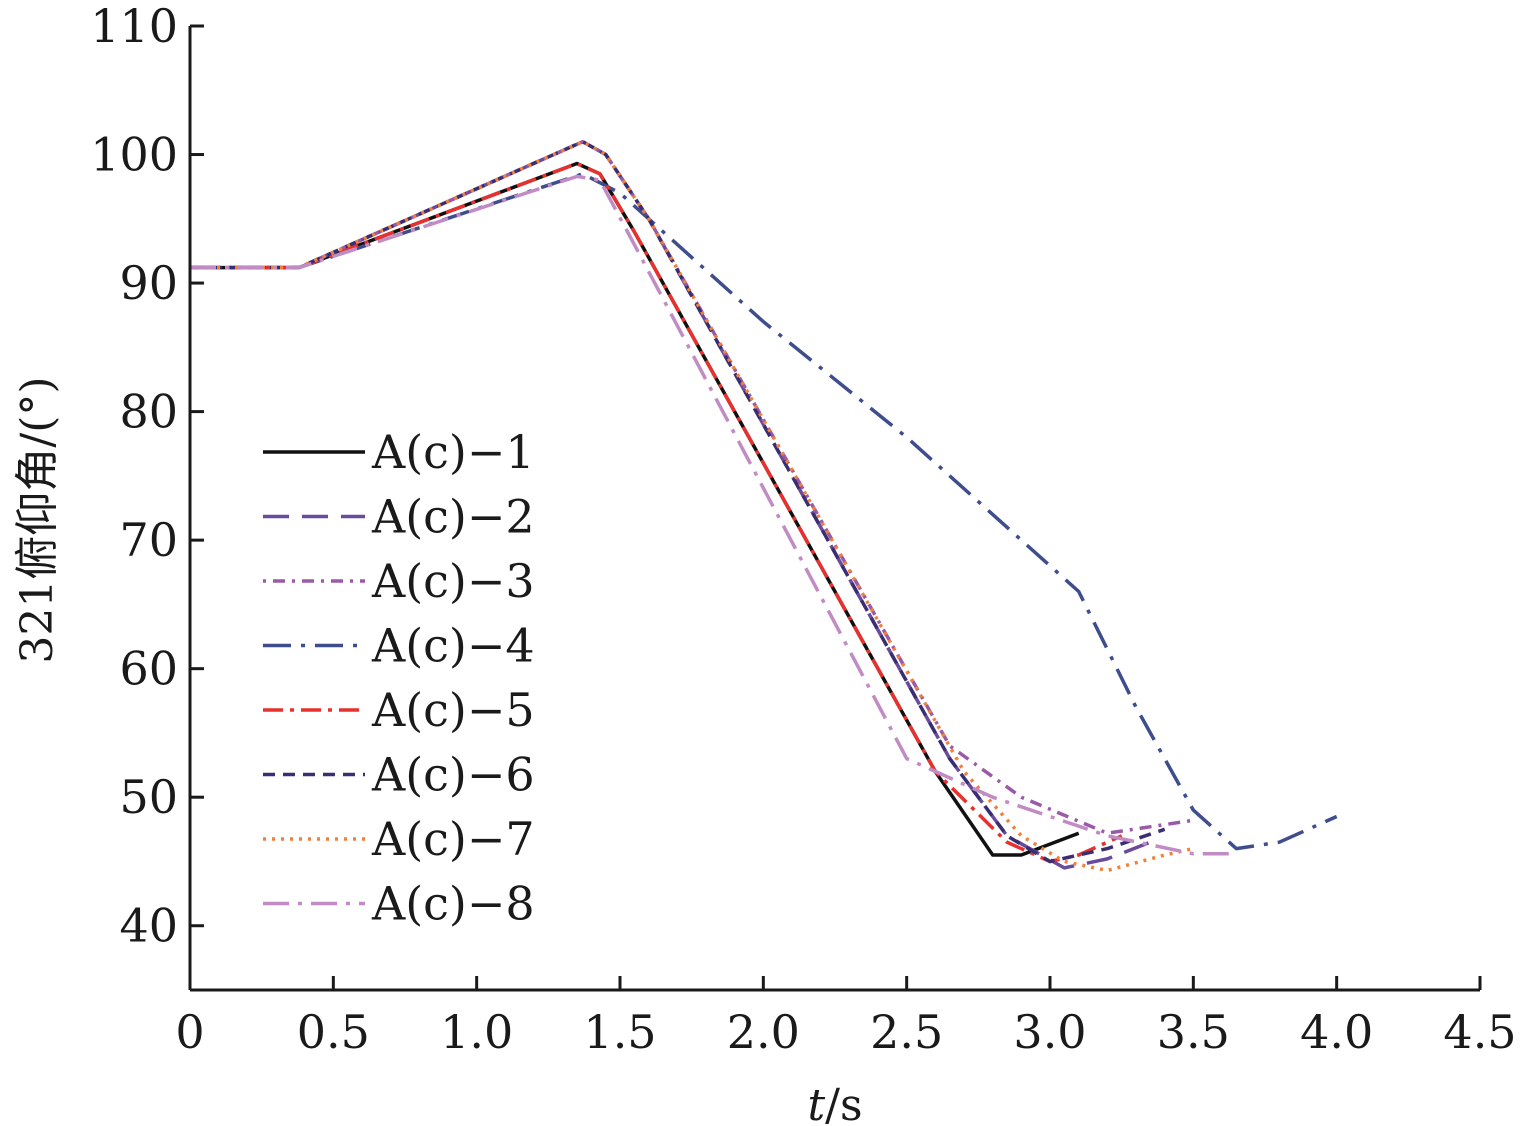 This screenshot has width=1521, height=1126. I want to click on y-tick-label: 100, so click(134, 155).